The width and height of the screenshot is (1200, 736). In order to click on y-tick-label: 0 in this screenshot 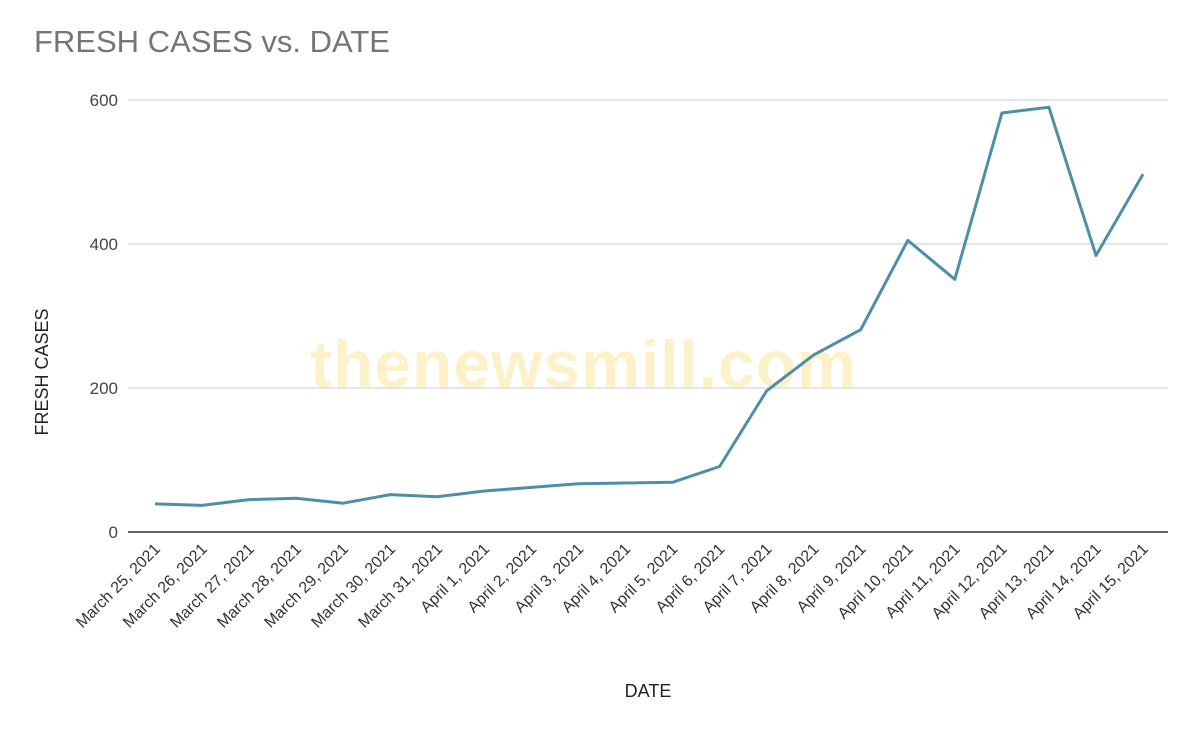, I will do `click(113, 532)`.